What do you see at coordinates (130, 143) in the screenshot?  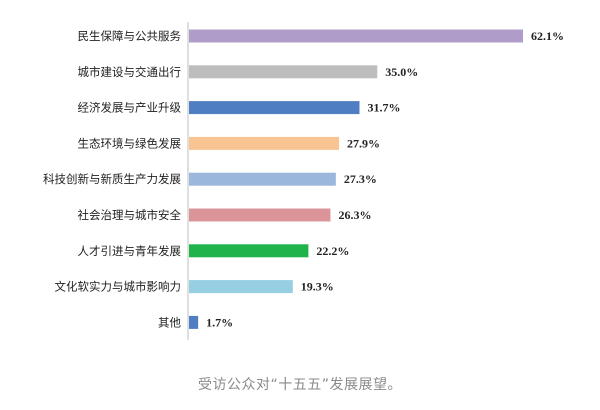 I see `category-label: 生态环境与绿色发展` at bounding box center [130, 143].